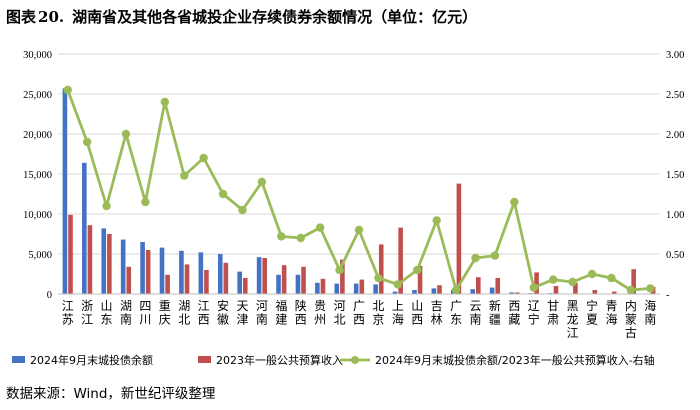 The image size is (700, 410). Describe the element at coordinates (37, 95) in the screenshot. I see `y-left-tick-label: 25,000` at that location.